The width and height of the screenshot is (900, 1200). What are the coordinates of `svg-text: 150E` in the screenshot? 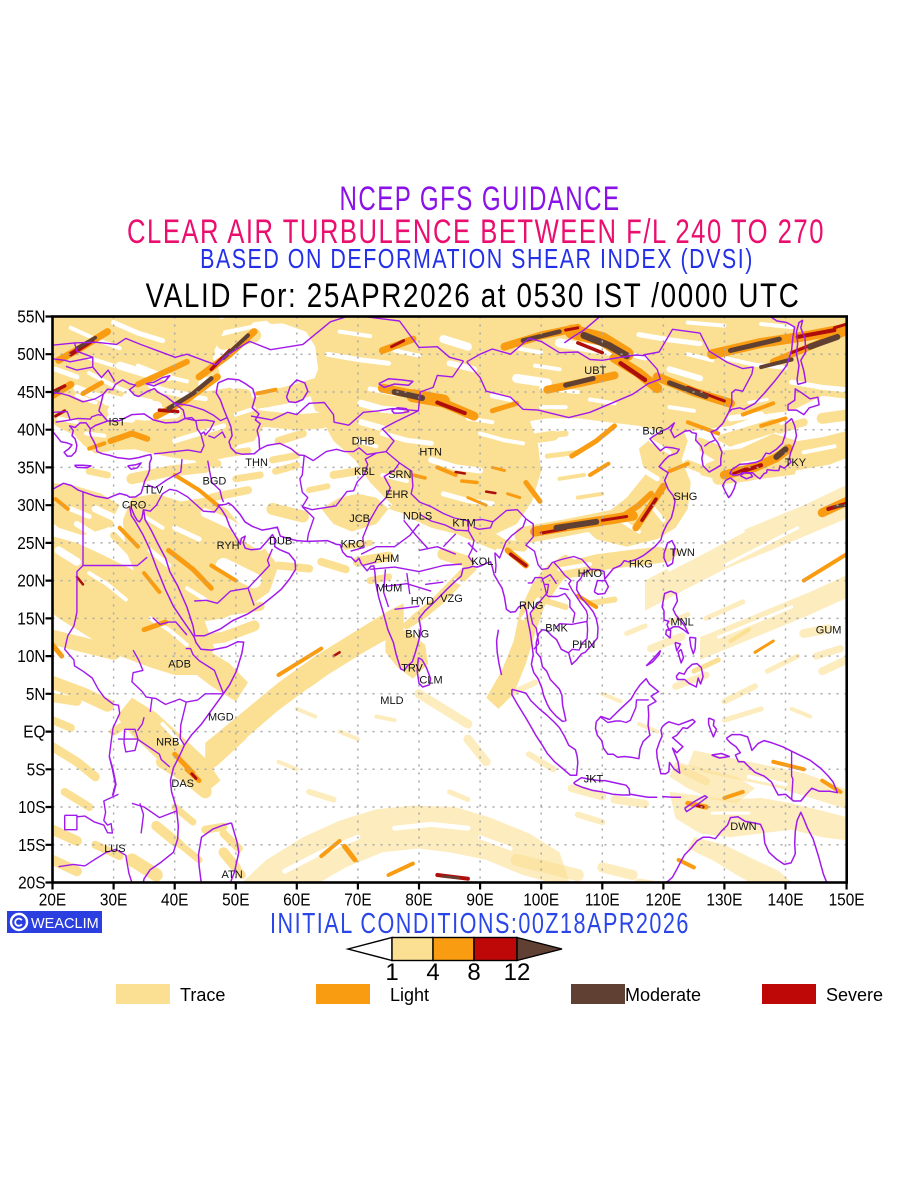 It's located at (847, 900).